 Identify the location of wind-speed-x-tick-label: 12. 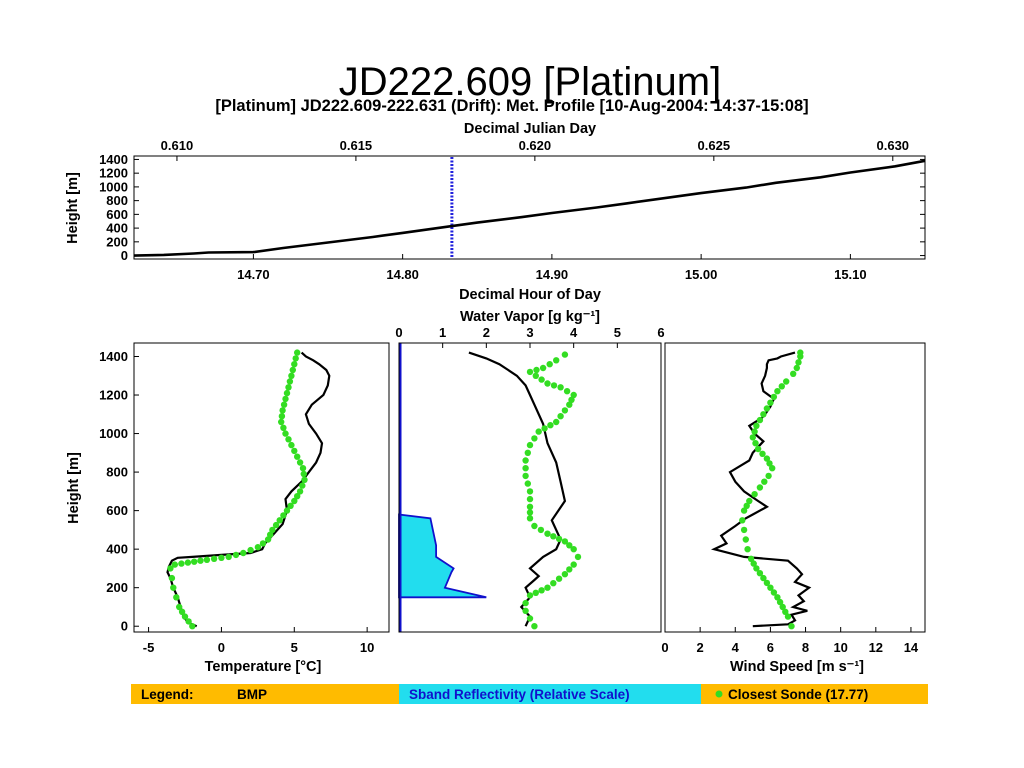
(876, 647).